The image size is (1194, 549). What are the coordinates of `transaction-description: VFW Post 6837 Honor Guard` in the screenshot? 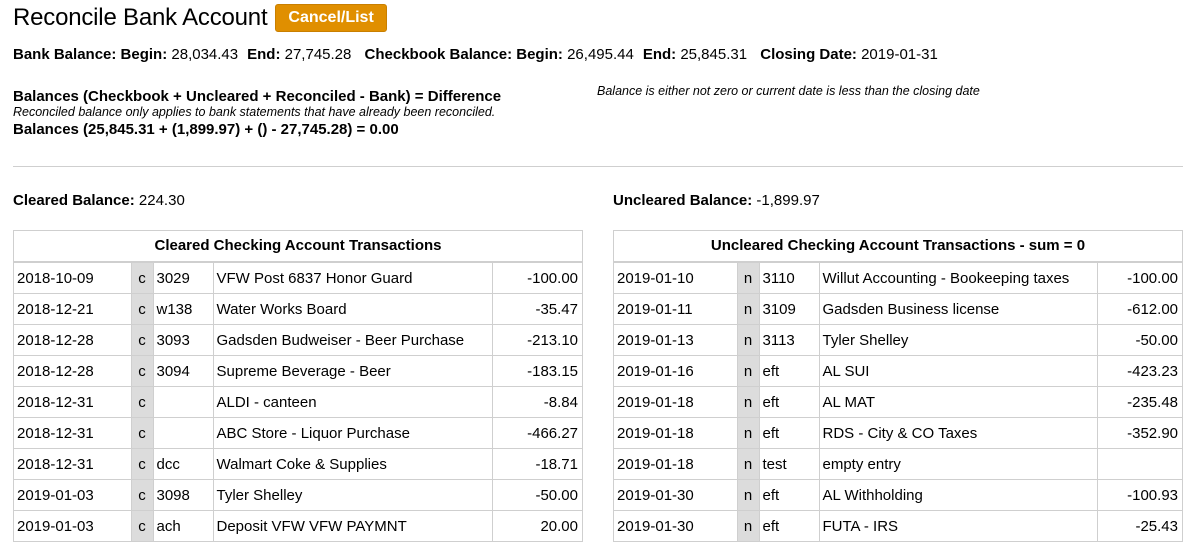 It's located at (352, 278).